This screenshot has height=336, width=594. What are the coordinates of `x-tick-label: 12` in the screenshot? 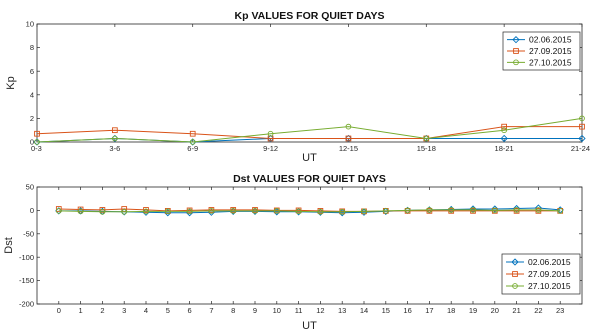 It's located at (320, 310).